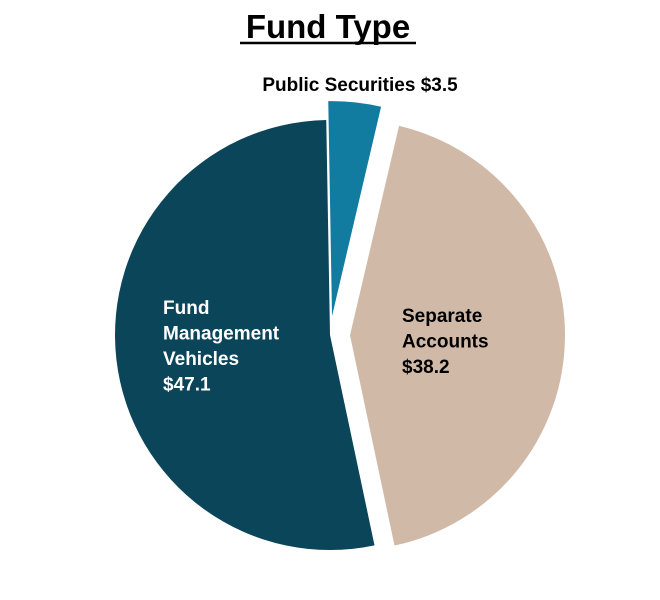  Describe the element at coordinates (187, 385) in the screenshot. I see `slice-label-line: $47.1` at that location.